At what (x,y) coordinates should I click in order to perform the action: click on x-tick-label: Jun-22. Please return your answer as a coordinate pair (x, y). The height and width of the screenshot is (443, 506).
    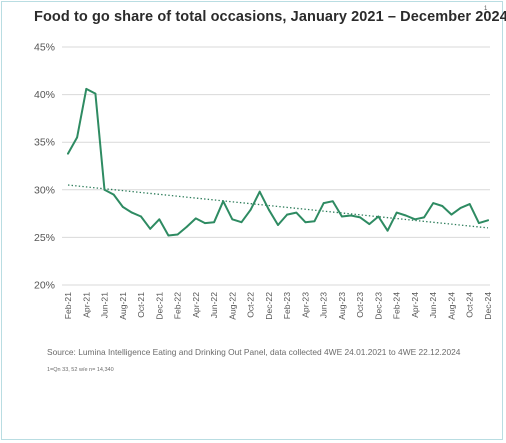
    Looking at the image, I should click on (214, 305).